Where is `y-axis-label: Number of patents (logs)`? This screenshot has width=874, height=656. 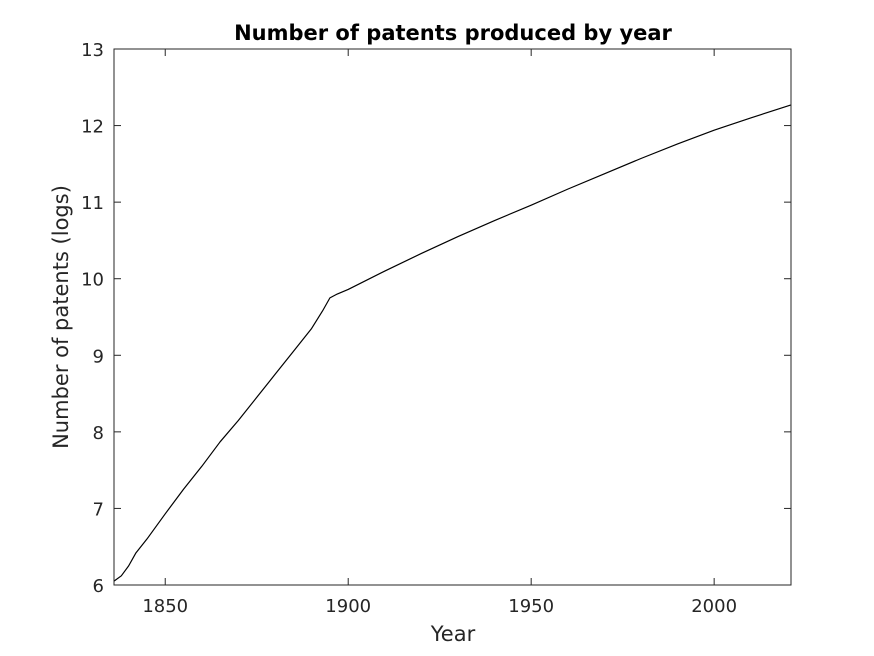 y-axis-label: Number of patents (logs) is located at coordinates (61, 317).